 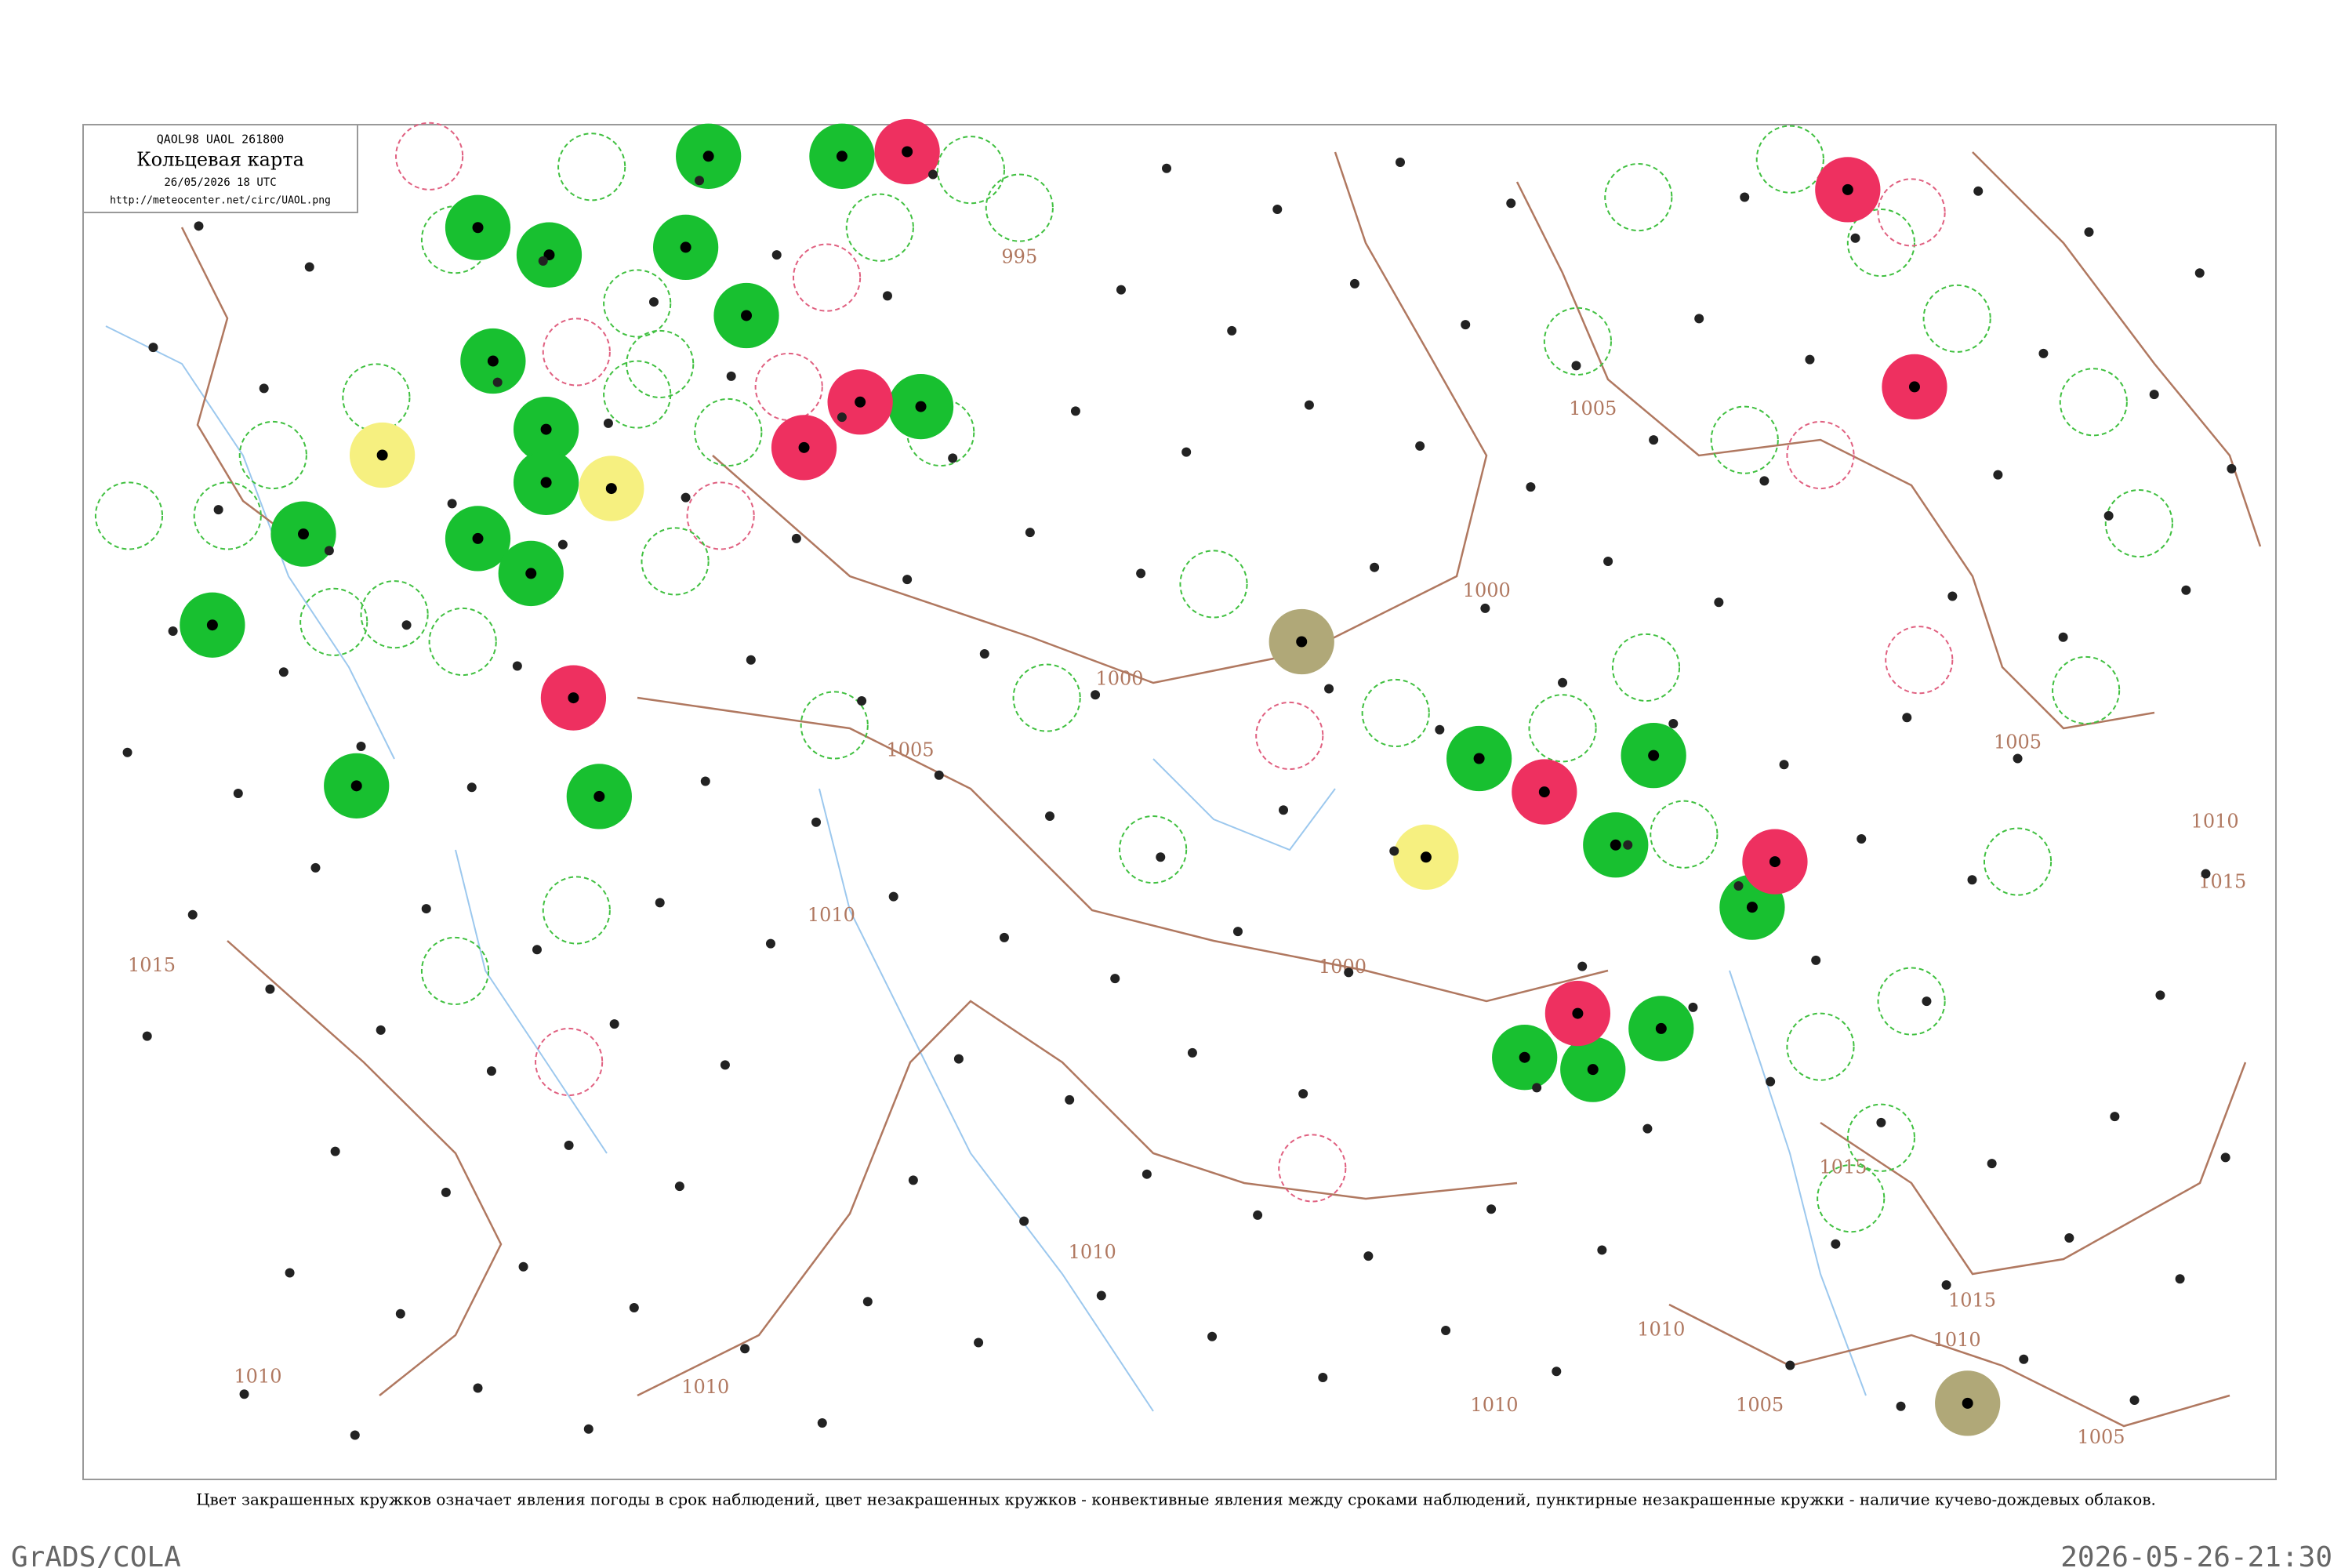 What do you see at coordinates (220, 182) in the screenshot?
I see `header-datetime: 26/05/2026 18 UTC` at bounding box center [220, 182].